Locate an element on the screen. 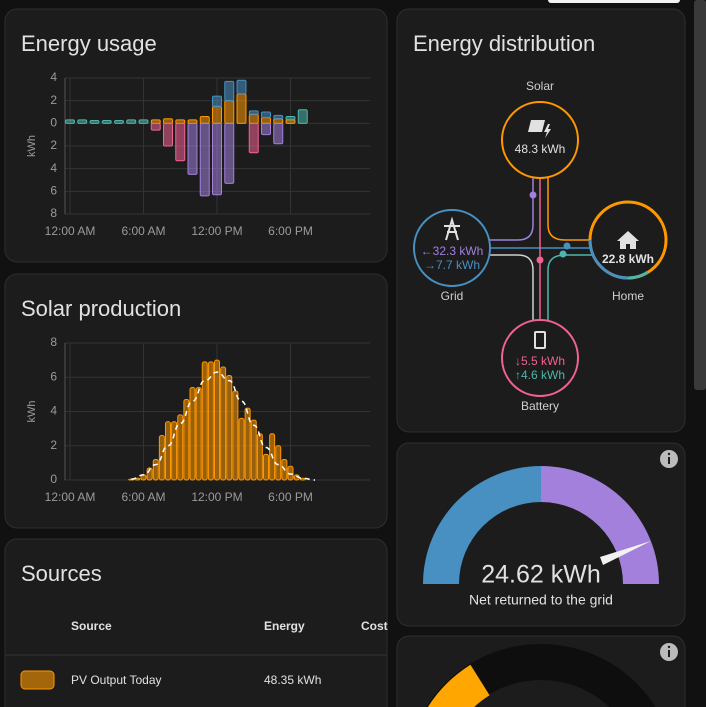 The height and width of the screenshot is (707, 706). y-tick-label: 0 is located at coordinates (53, 123).